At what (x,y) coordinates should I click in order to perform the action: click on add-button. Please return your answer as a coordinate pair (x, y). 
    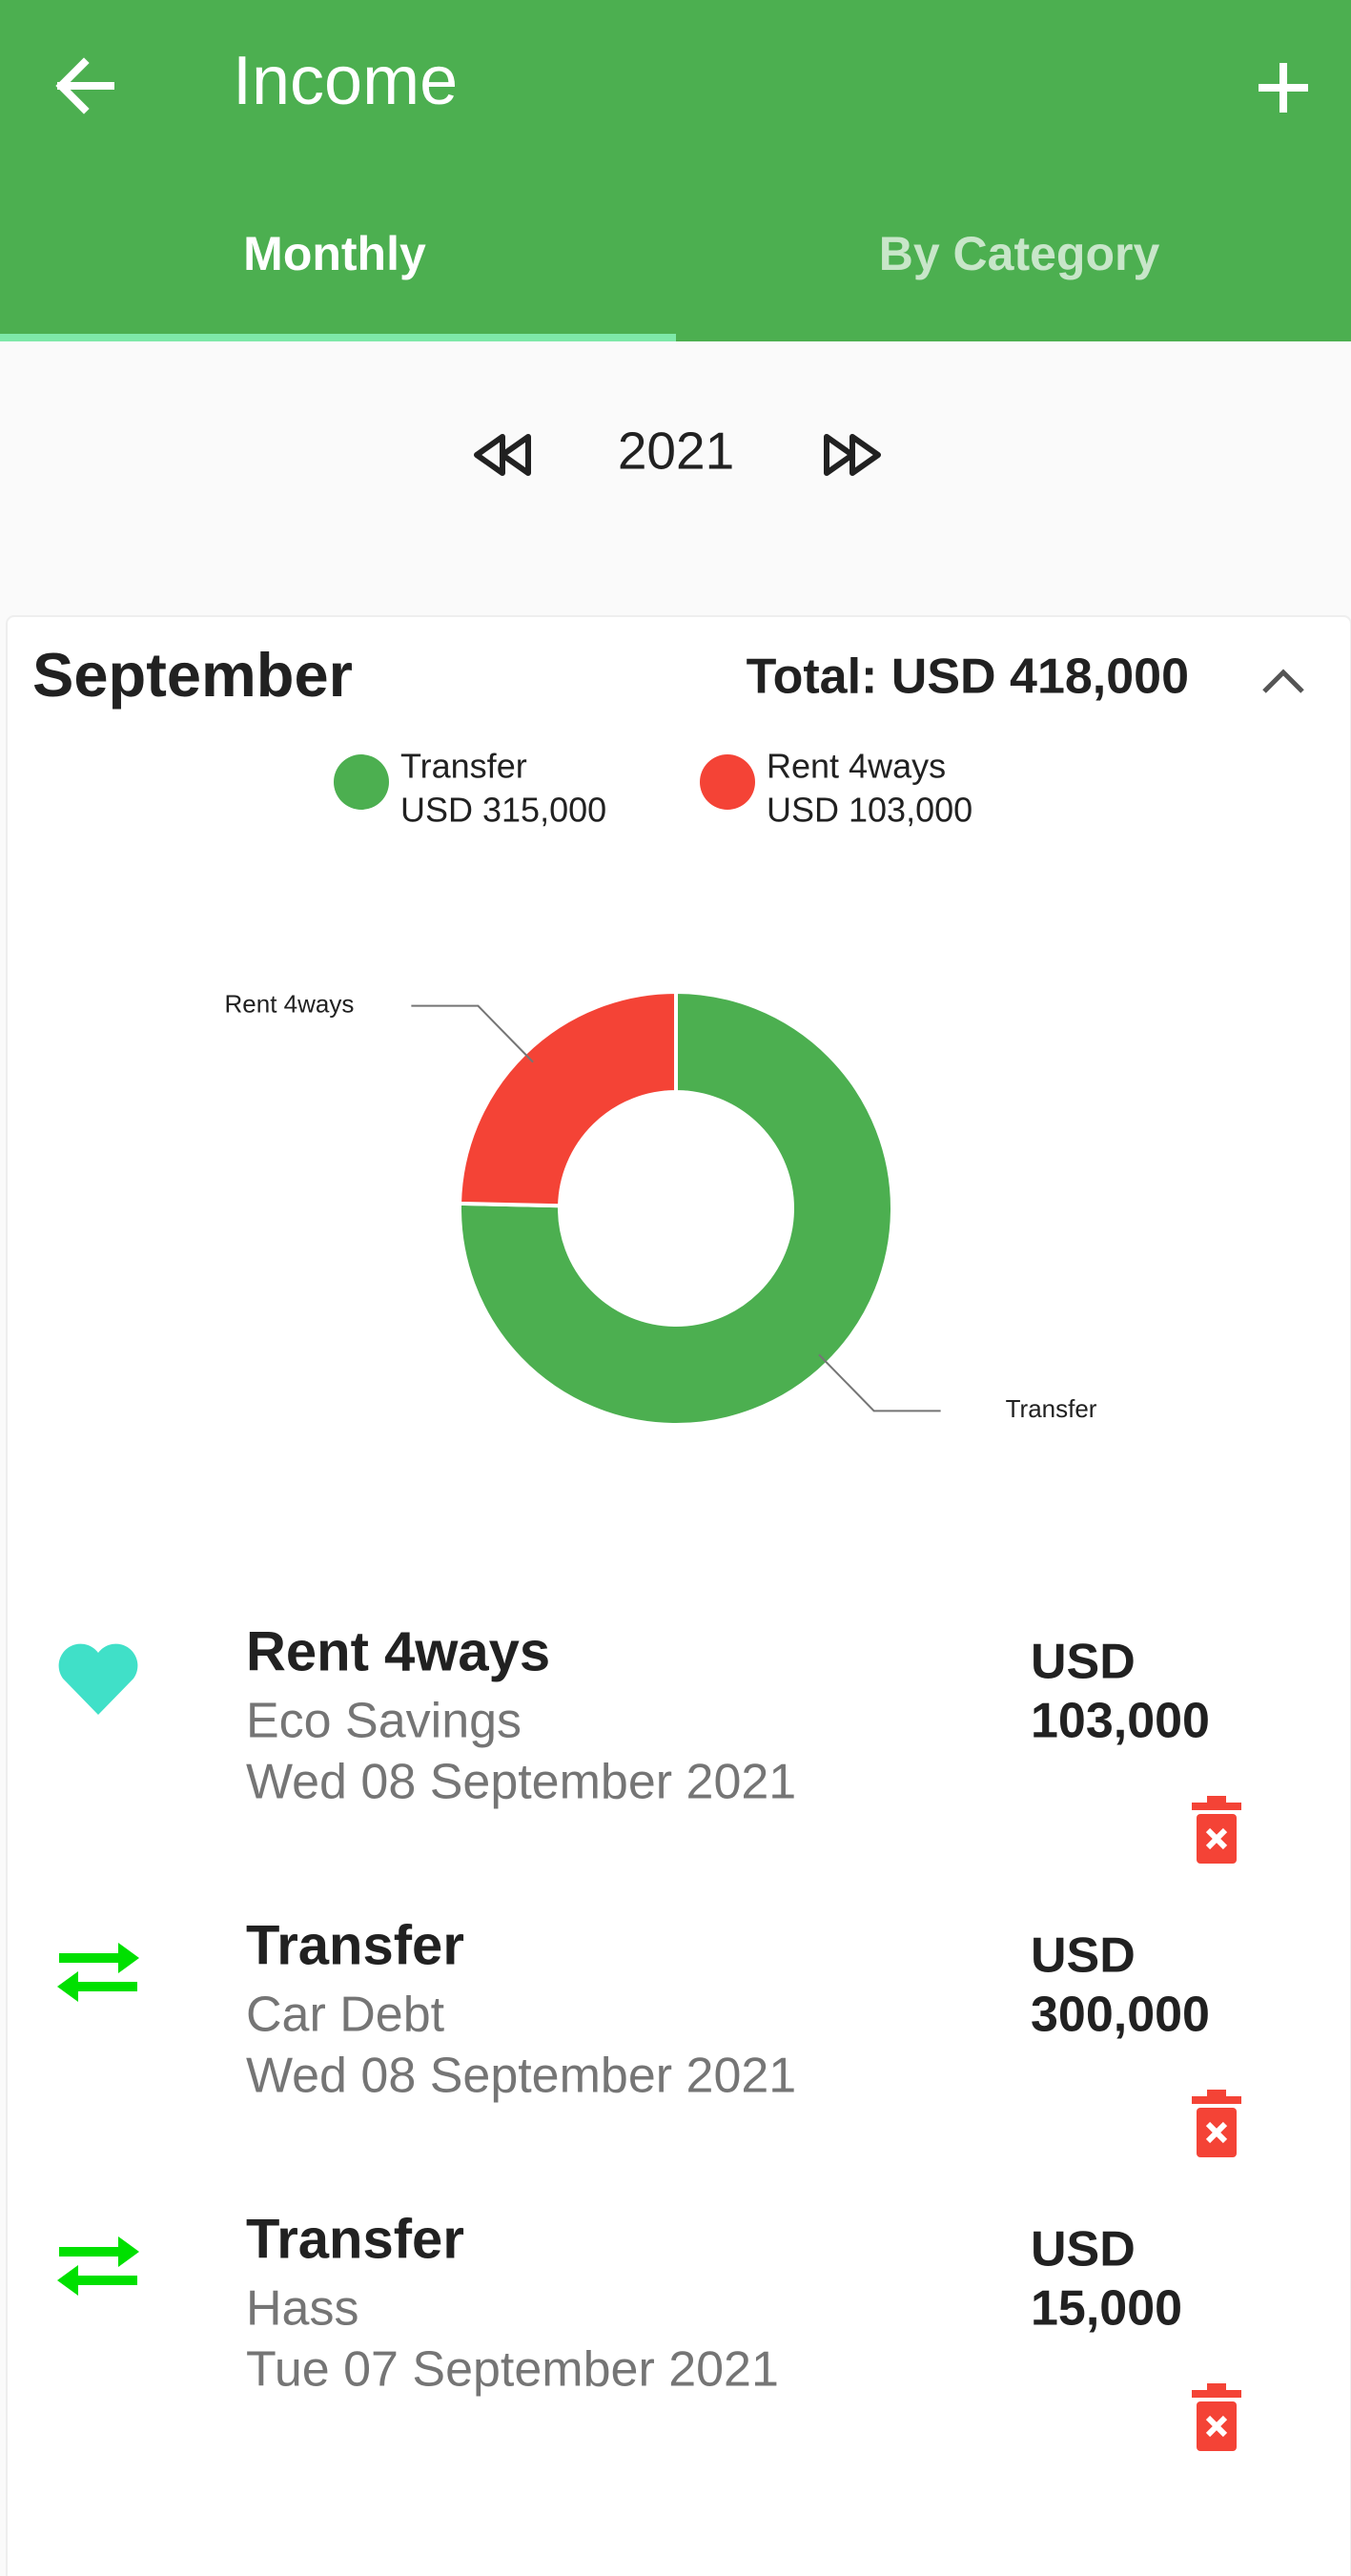
    Looking at the image, I should click on (1283, 88).